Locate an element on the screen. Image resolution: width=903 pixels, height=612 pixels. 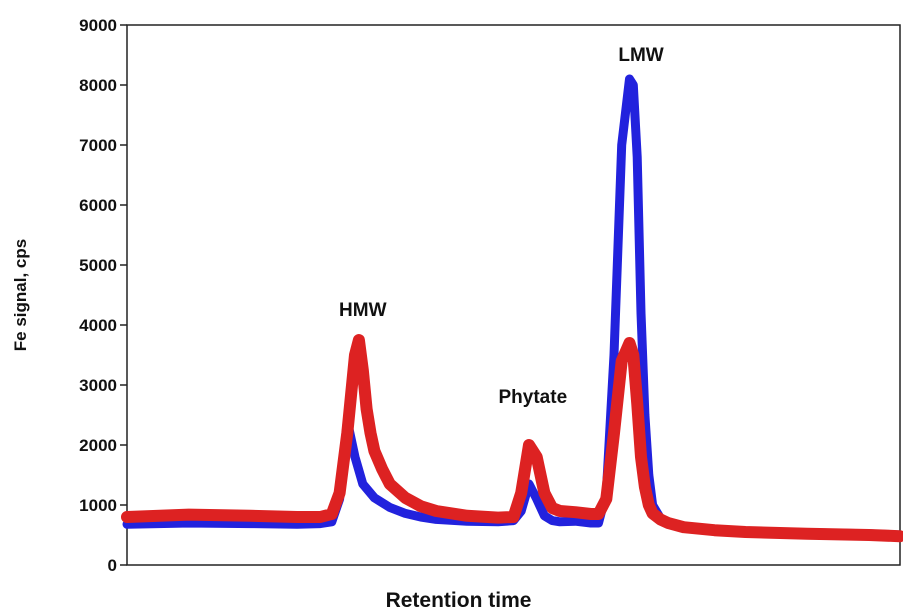
peak-label-hmw: HMW is located at coordinates (363, 310).